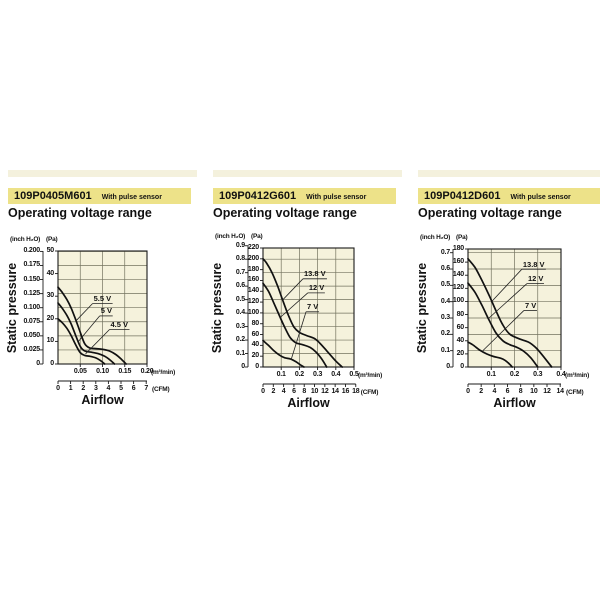  I want to click on m3min-tick-label: 0.20, so click(147, 371).